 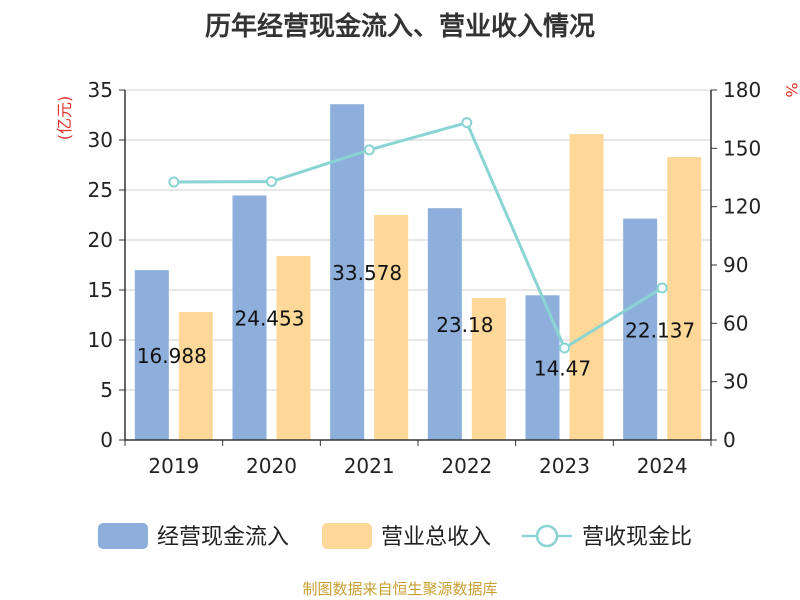 I want to click on x-tick-label: 2022, so click(x=466, y=466).